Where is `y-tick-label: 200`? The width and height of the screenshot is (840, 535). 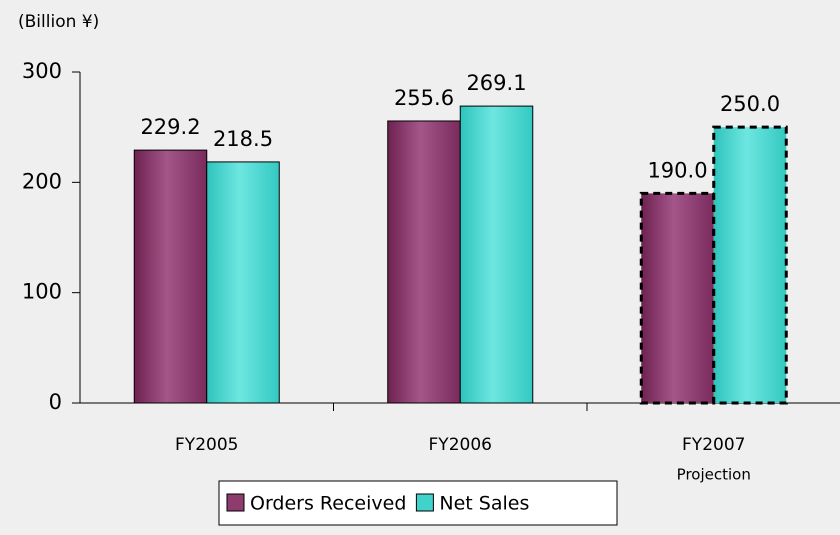
y-tick-label: 200 is located at coordinates (42, 181).